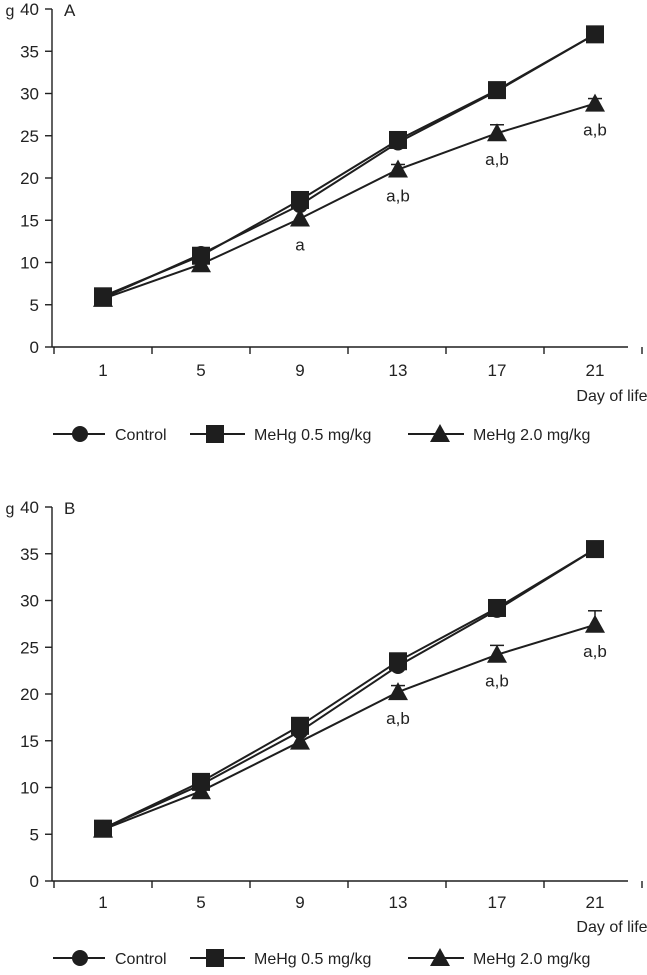 Image resolution: width=647 pixels, height=975 pixels. Describe the element at coordinates (69, 508) in the screenshot. I see `panel-label: B` at that location.